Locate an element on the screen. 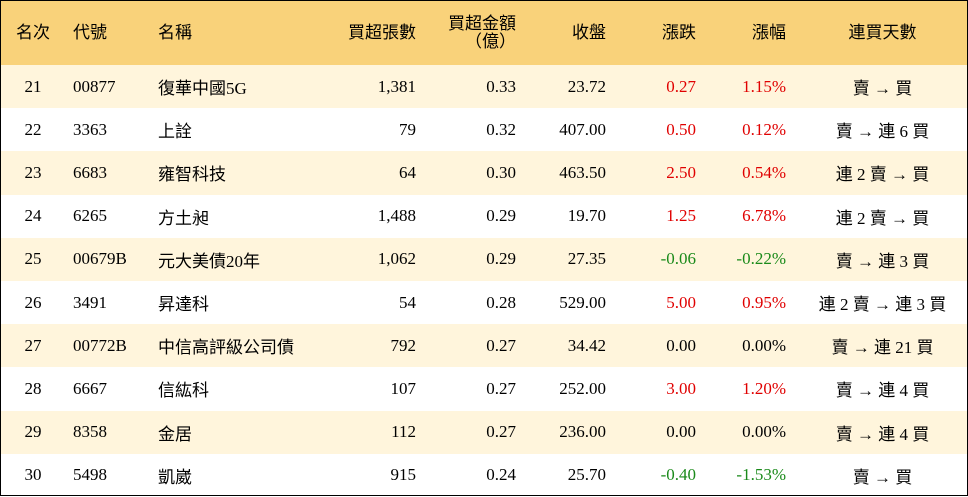 The height and width of the screenshot is (497, 968). table-cell: 0.54% is located at coordinates (764, 172).